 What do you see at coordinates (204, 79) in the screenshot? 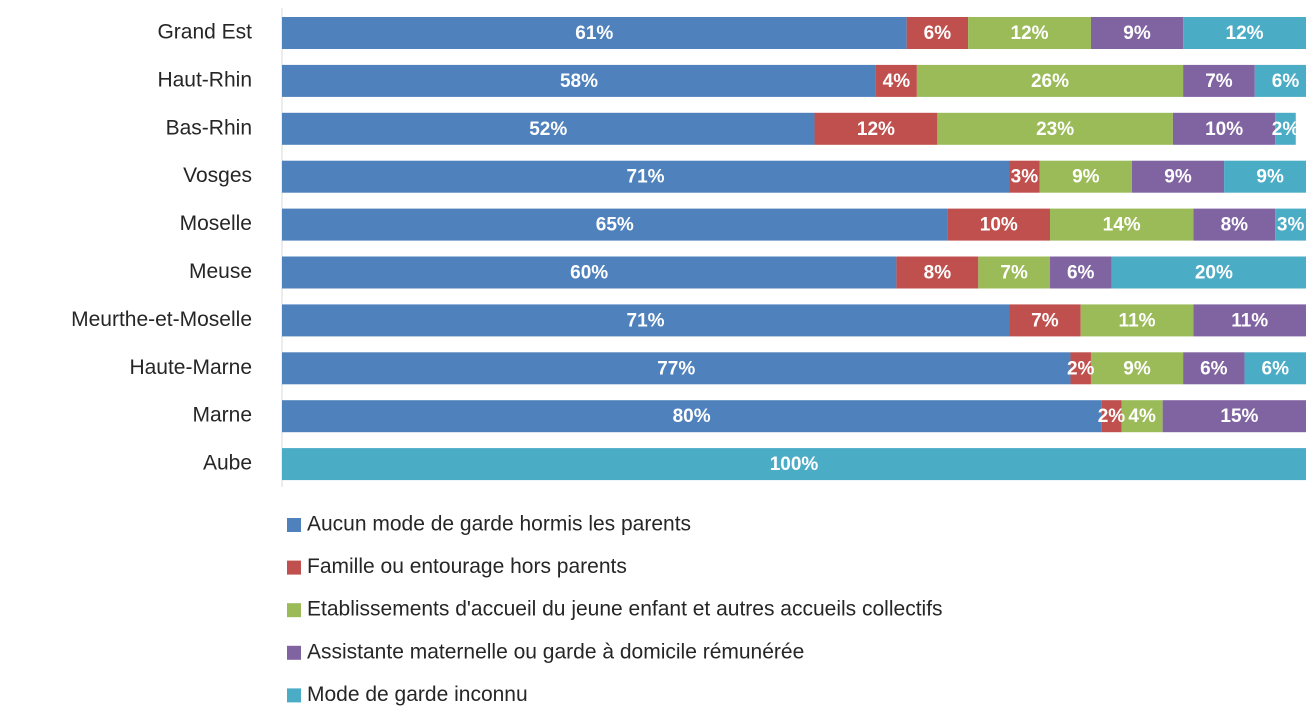
I see `y-tick-label: Haut-Rhin` at bounding box center [204, 79].